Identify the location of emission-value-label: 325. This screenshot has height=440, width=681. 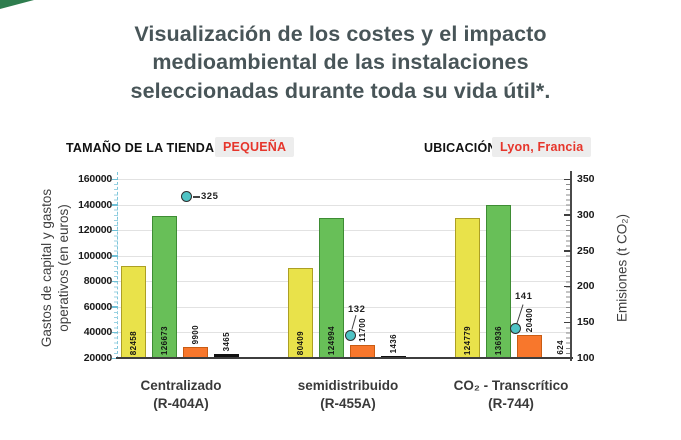
(210, 197).